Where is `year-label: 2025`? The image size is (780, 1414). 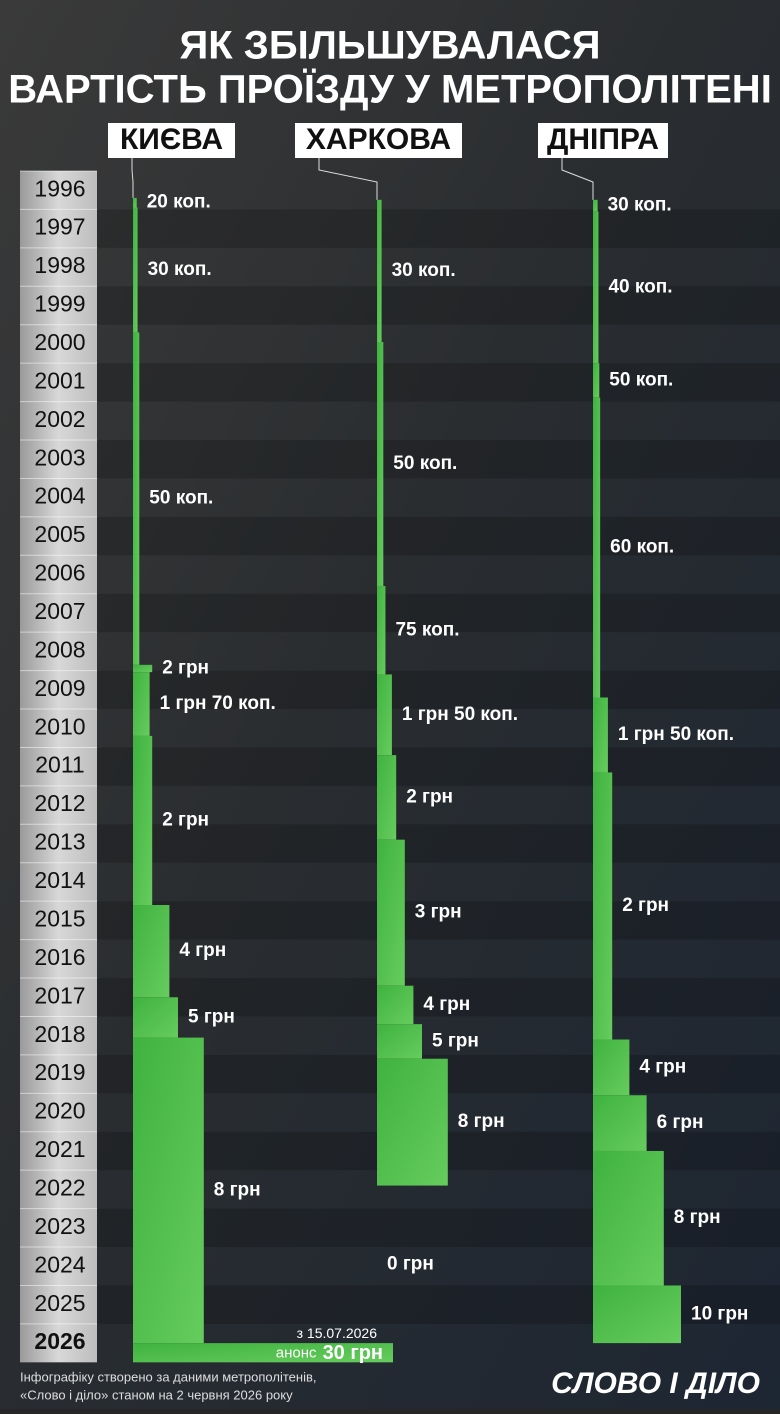 year-label: 2025 is located at coordinates (59, 1303).